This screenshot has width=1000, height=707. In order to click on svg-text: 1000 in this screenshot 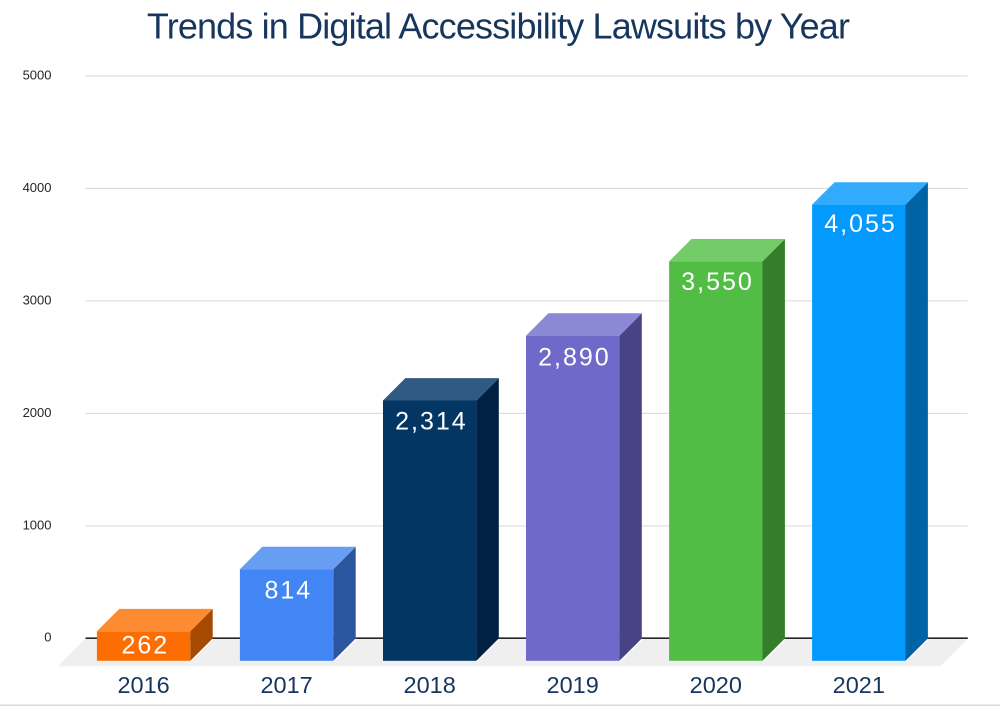, I will do `click(37, 525)`.